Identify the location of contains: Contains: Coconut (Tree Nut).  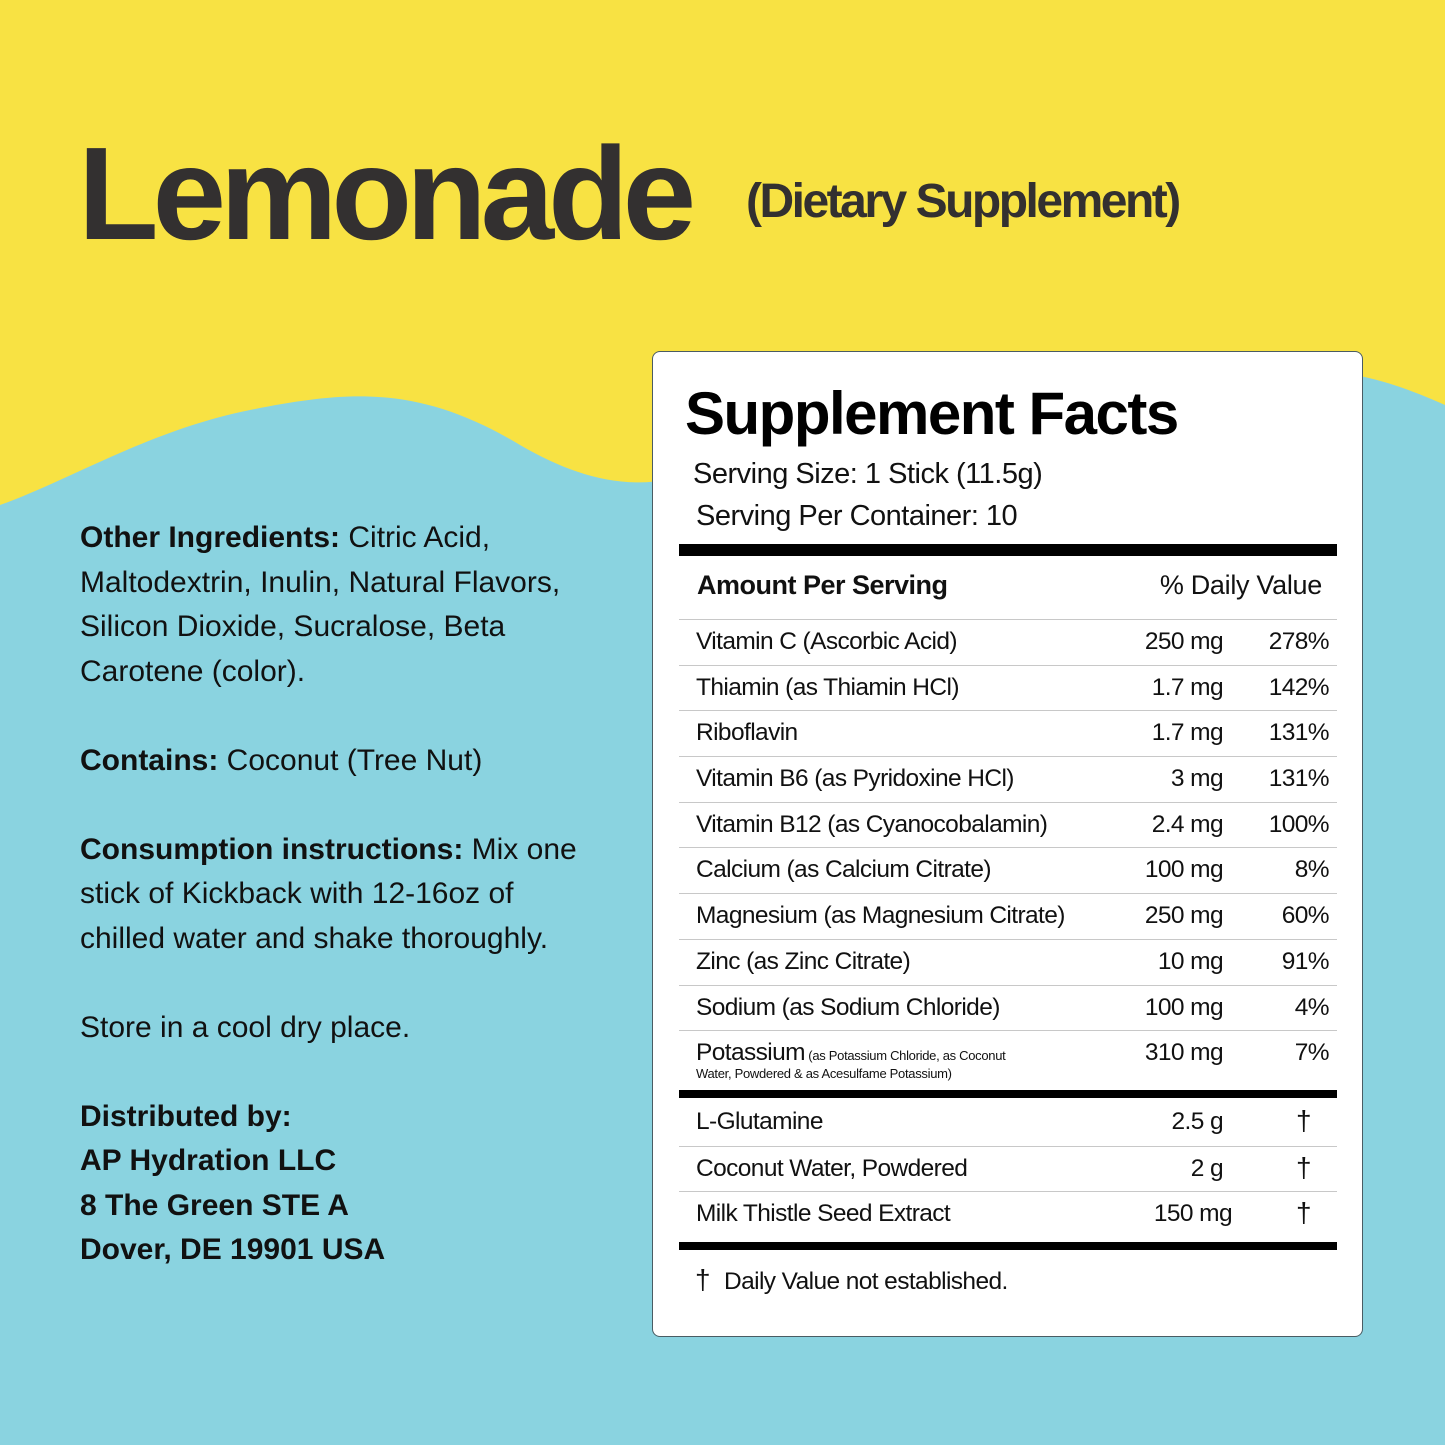
(281, 760).